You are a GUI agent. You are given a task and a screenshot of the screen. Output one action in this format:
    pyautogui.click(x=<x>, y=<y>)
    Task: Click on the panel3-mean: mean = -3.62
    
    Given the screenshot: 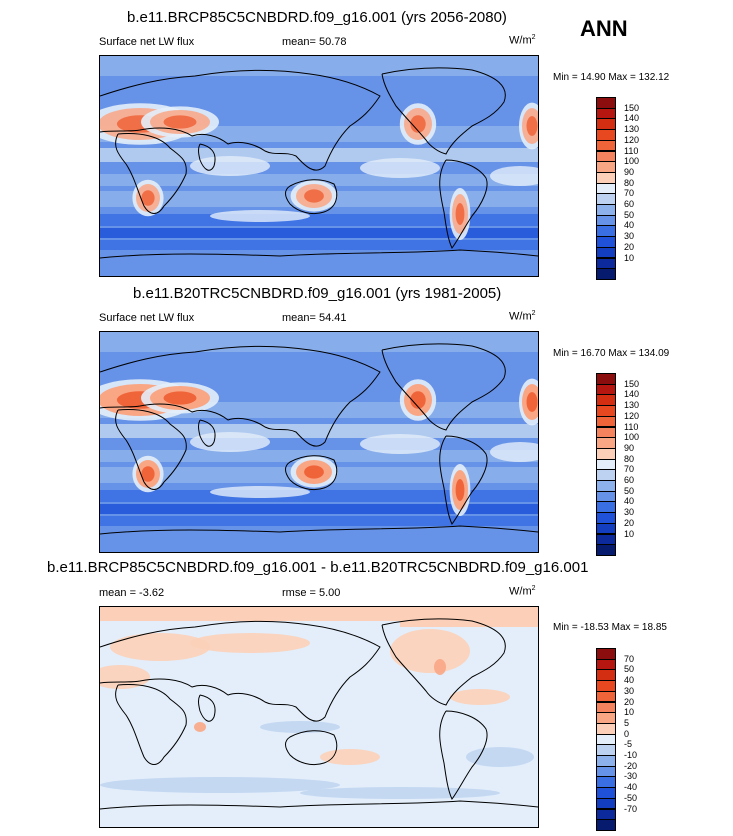 What is the action you would take?
    pyautogui.click(x=132, y=593)
    